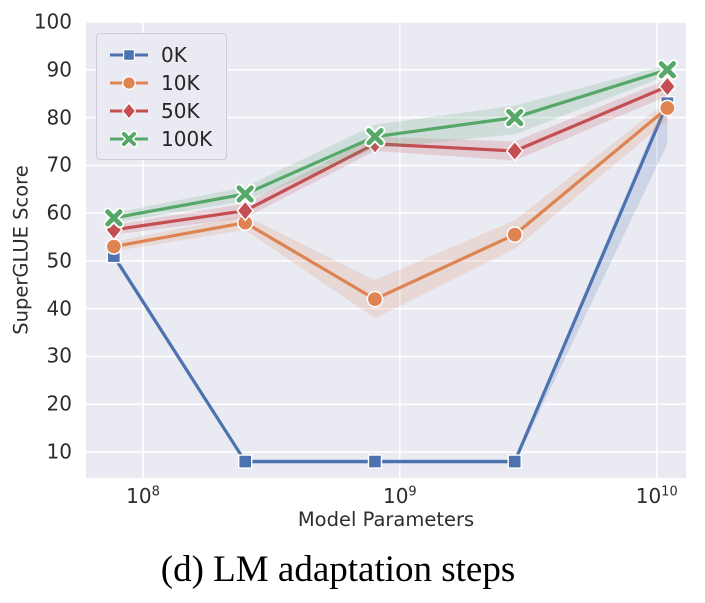 The width and height of the screenshot is (705, 603). What do you see at coordinates (52, 21) in the screenshot?
I see `y-tick-label: 100` at bounding box center [52, 21].